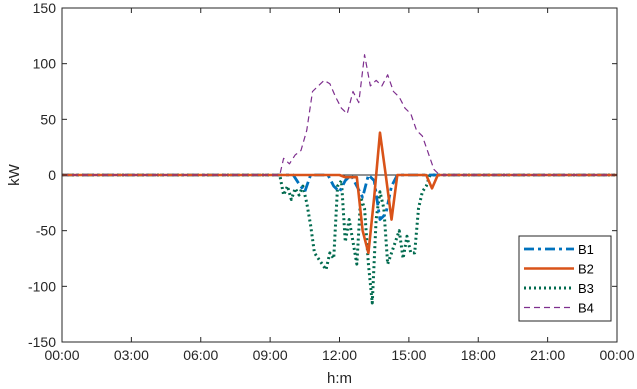  What do you see at coordinates (45, 8) in the screenshot?
I see `y-tick-label: 150` at bounding box center [45, 8].